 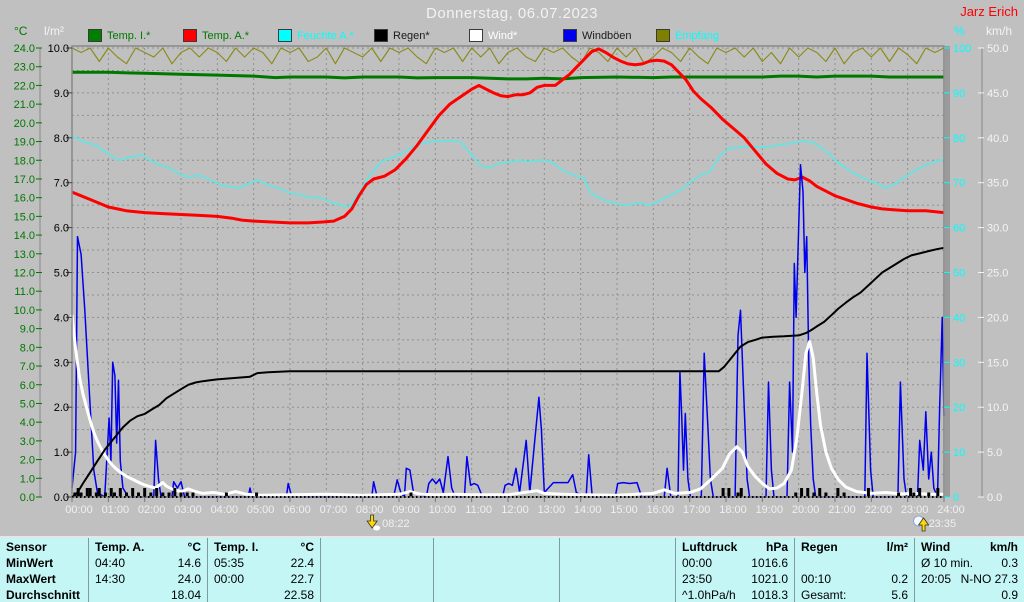 What do you see at coordinates (27, 423) in the screenshot?
I see `svg-text: 4.0` at bounding box center [27, 423].